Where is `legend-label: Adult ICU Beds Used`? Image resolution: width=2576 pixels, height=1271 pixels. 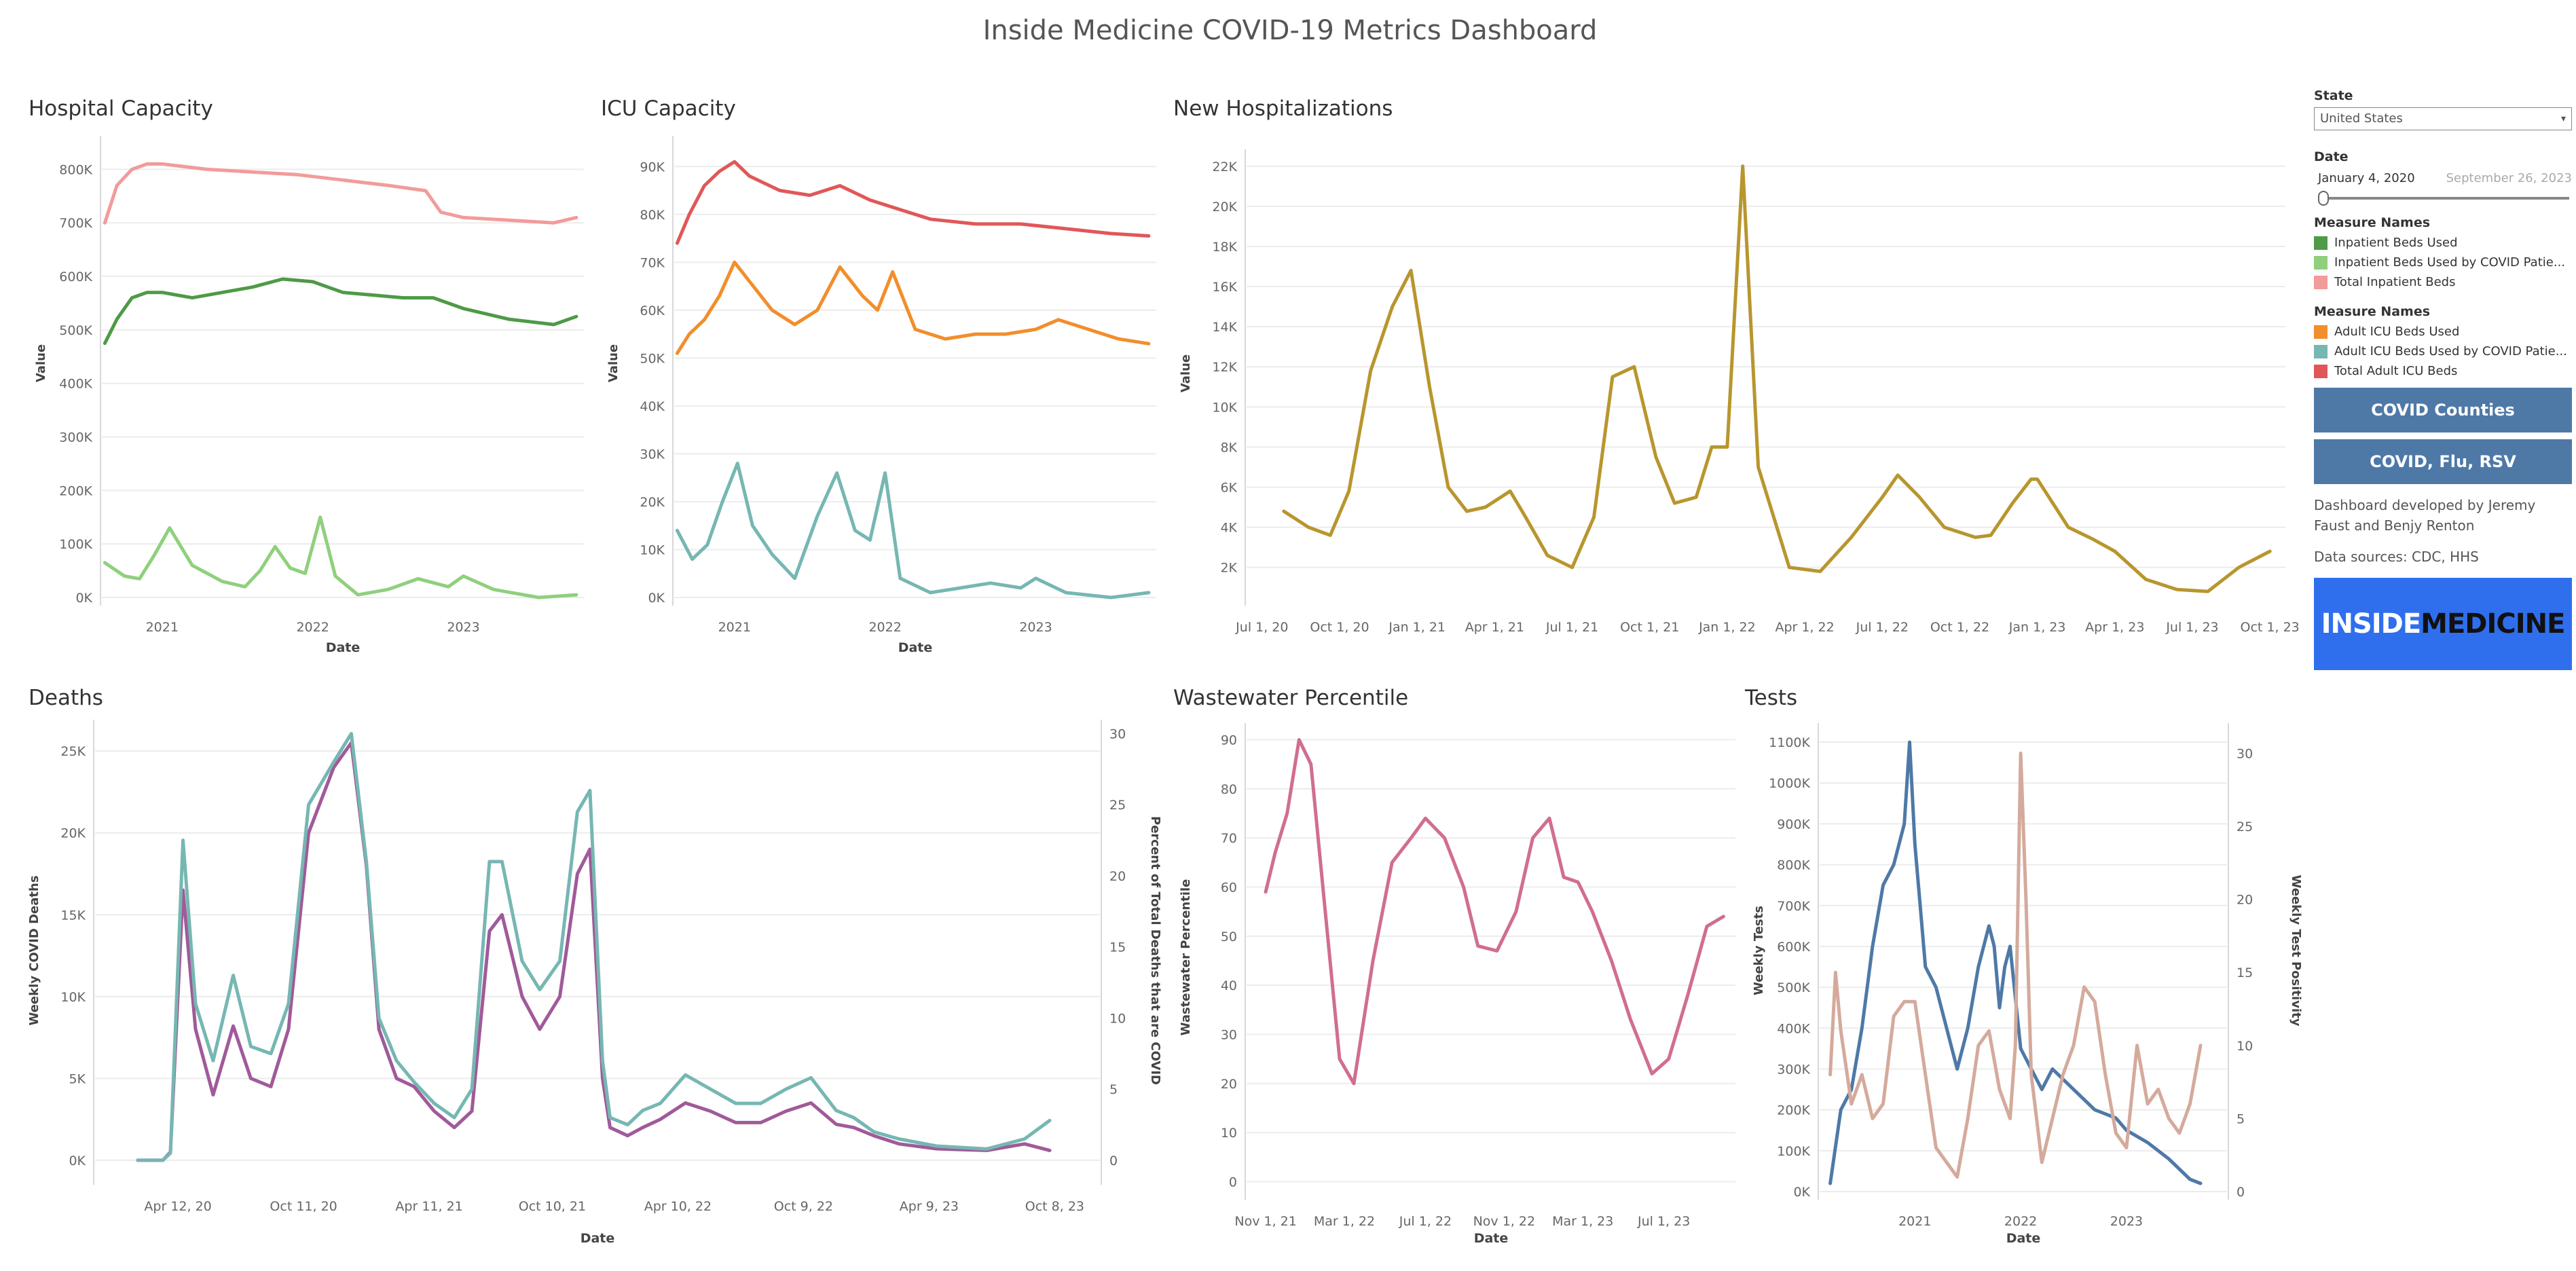
legend-label: Adult ICU Beds Used is located at coordinates (2397, 332).